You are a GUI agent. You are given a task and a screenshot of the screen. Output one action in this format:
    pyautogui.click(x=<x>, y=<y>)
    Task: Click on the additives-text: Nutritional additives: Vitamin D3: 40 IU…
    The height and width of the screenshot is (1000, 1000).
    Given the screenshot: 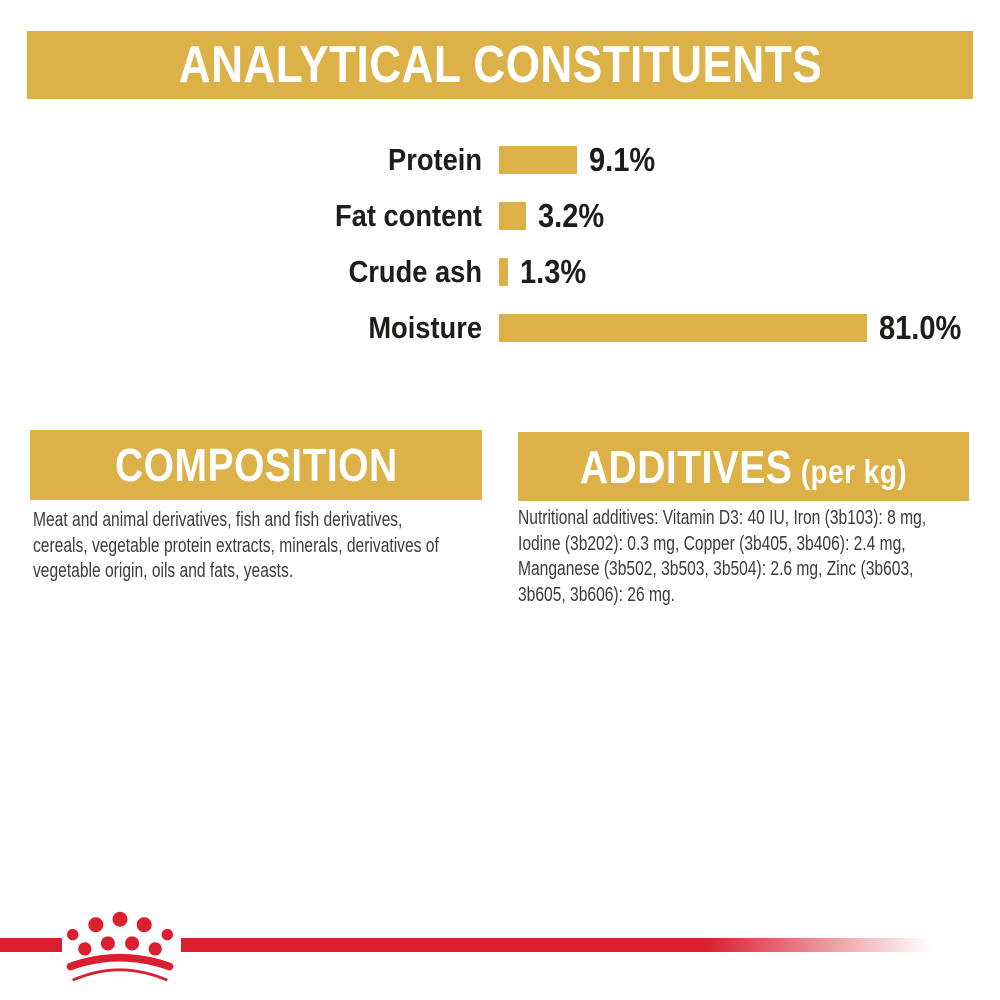 What is the action you would take?
    pyautogui.click(x=753, y=557)
    